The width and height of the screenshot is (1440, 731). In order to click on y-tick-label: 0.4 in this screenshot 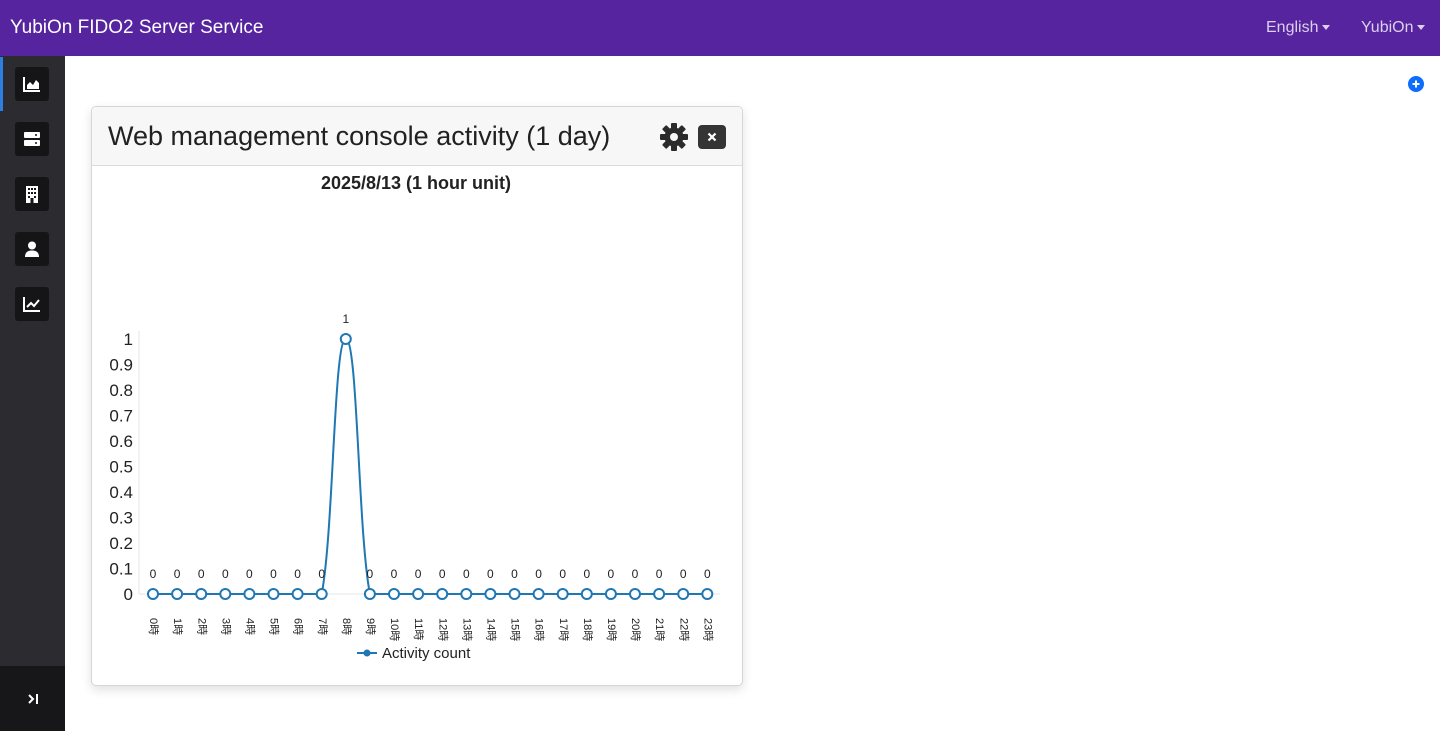, I will do `click(121, 492)`.